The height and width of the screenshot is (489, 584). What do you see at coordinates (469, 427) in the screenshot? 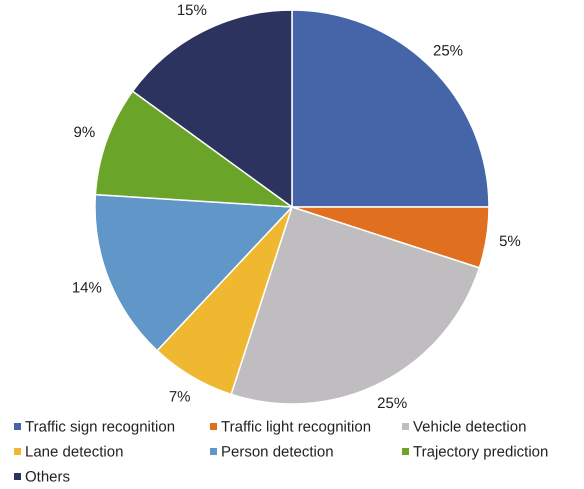
I see `legend-label: Vehicle detection` at bounding box center [469, 427].